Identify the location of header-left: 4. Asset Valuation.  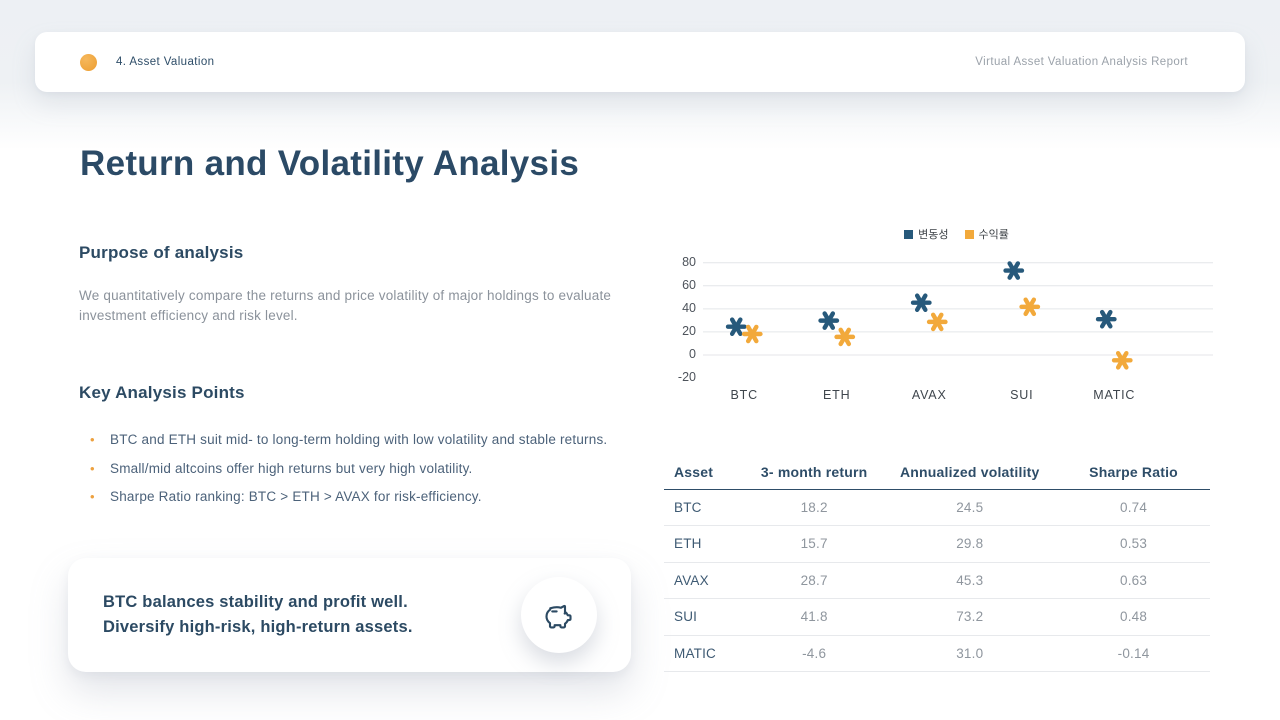
(147, 62).